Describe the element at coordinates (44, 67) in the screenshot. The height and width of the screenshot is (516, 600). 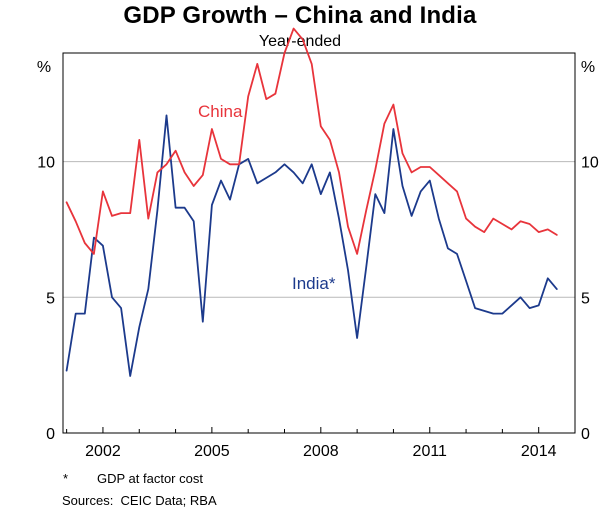
I see `left-unit-label: %` at that location.